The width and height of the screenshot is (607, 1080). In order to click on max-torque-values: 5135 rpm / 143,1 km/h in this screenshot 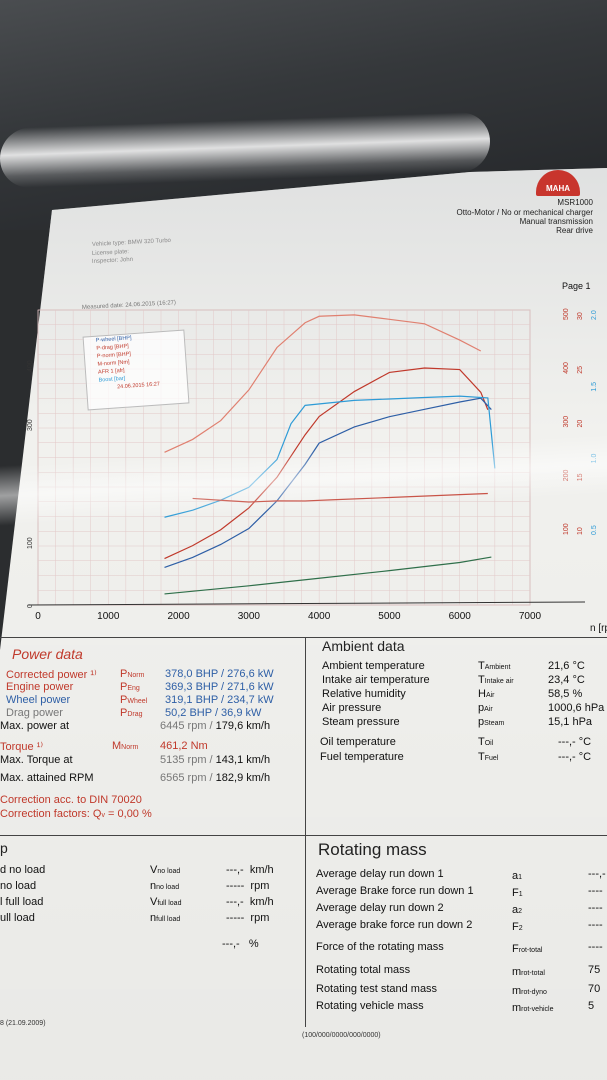, I will do `click(215, 760)`.